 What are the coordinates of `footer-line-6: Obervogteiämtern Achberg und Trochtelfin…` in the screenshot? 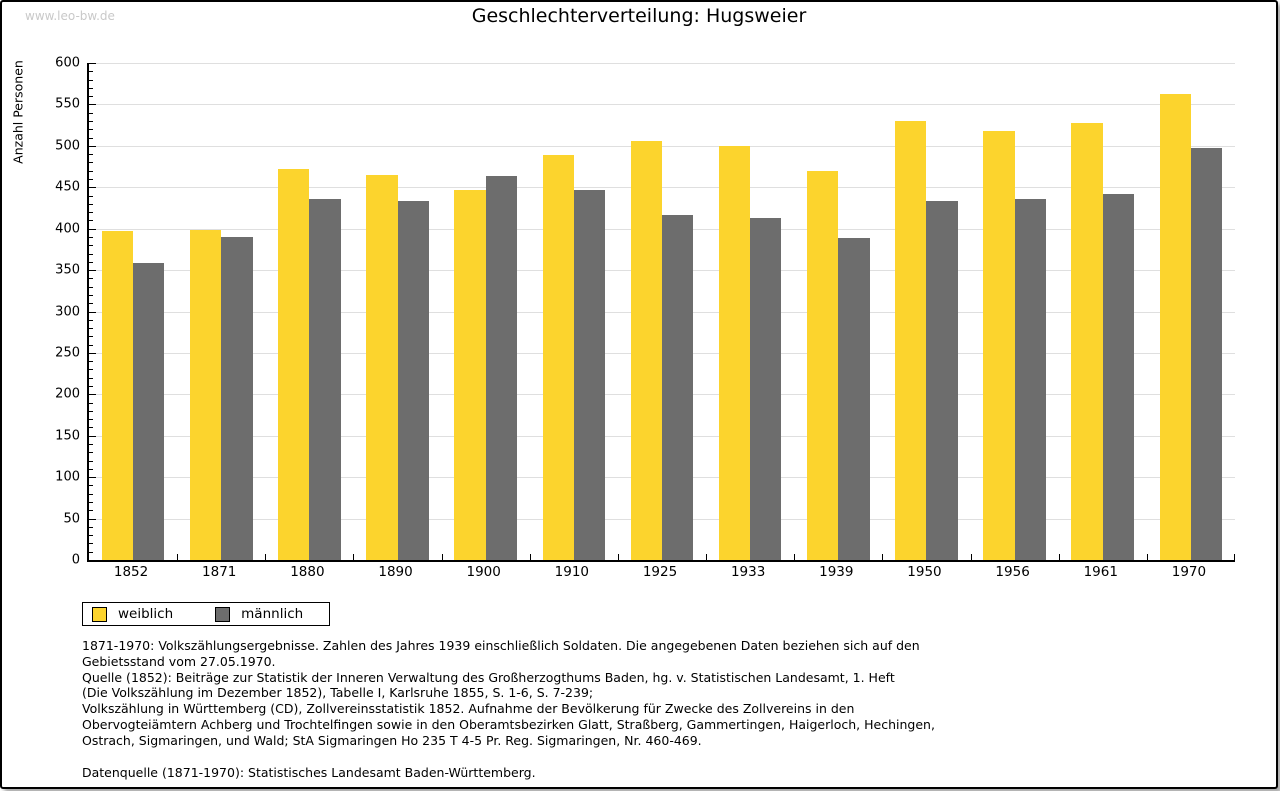 It's located at (508, 724).